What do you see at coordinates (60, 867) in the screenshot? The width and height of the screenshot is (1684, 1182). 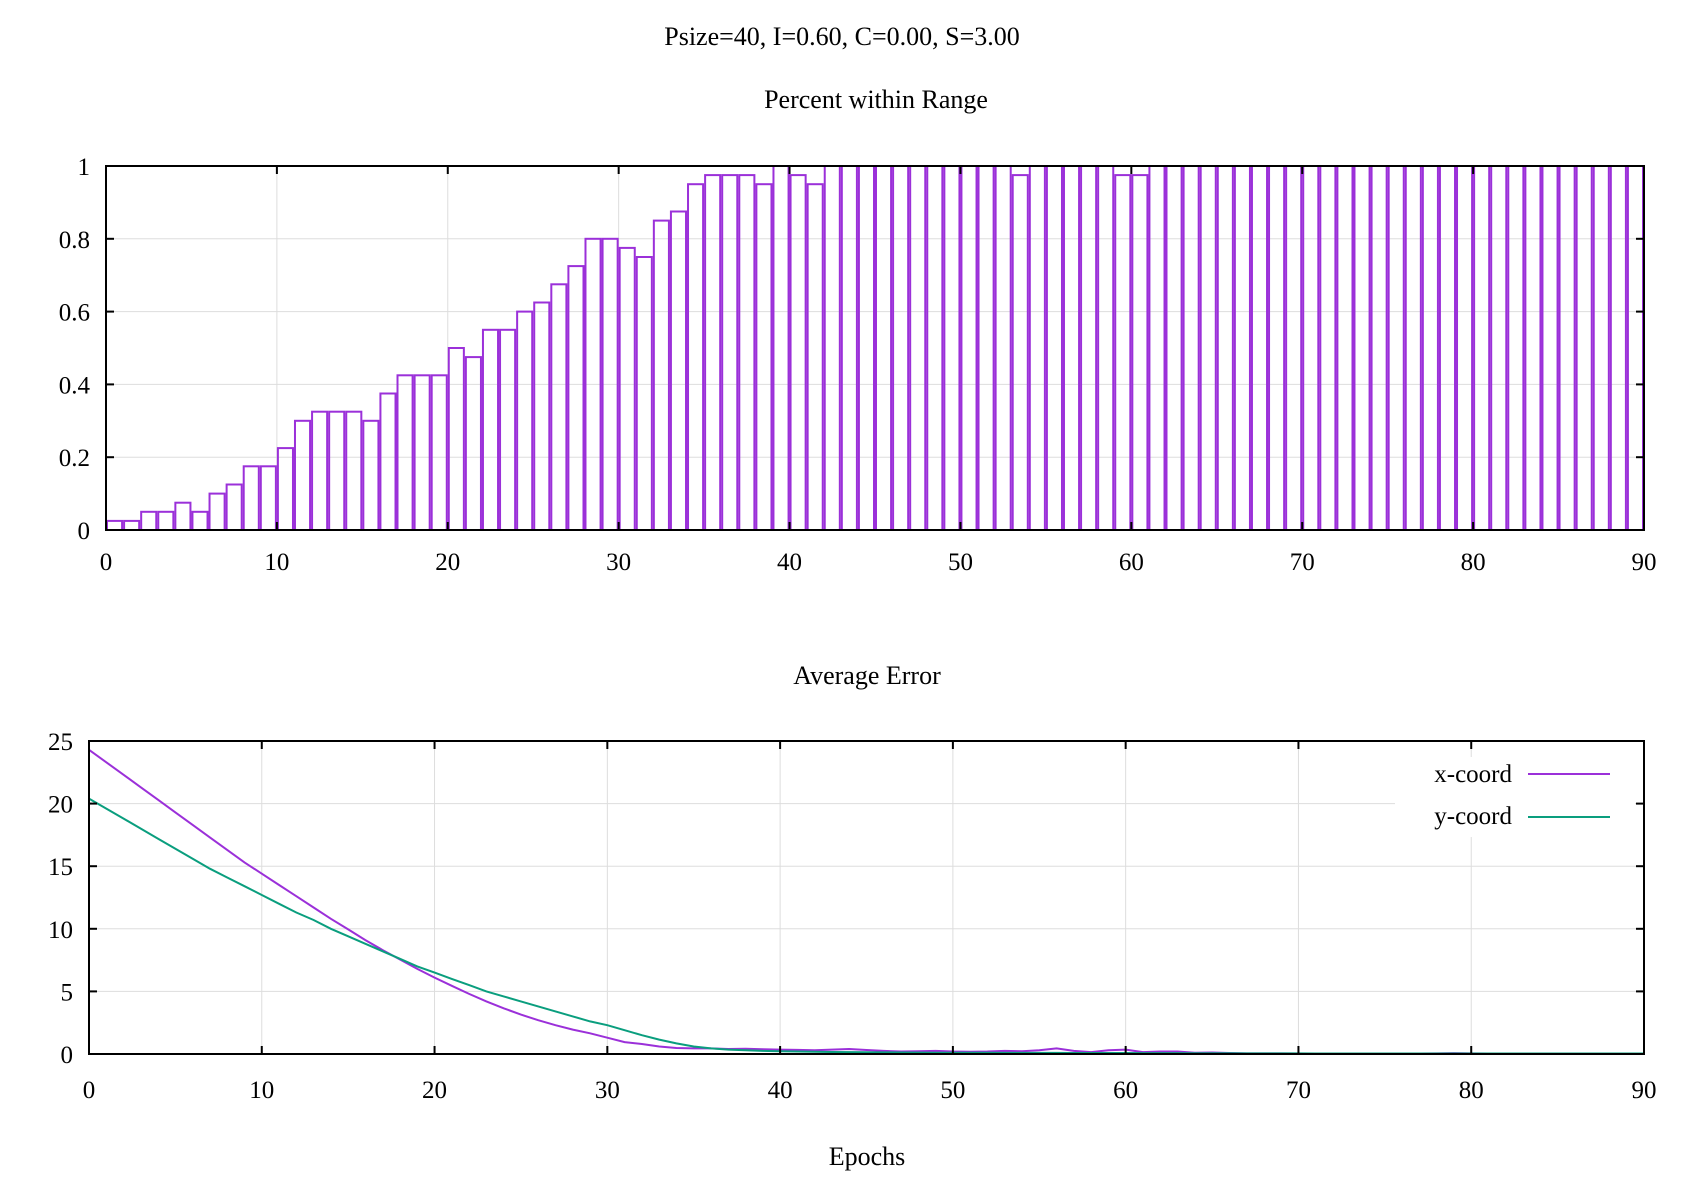 I see `y-tick-label: 15` at bounding box center [60, 867].